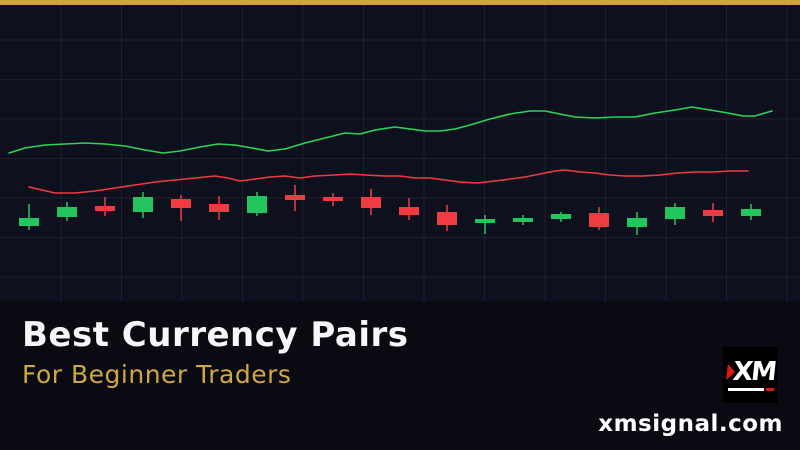  Describe the element at coordinates (215, 335) in the screenshot. I see `banner-title: Best Currency Pairs` at that location.